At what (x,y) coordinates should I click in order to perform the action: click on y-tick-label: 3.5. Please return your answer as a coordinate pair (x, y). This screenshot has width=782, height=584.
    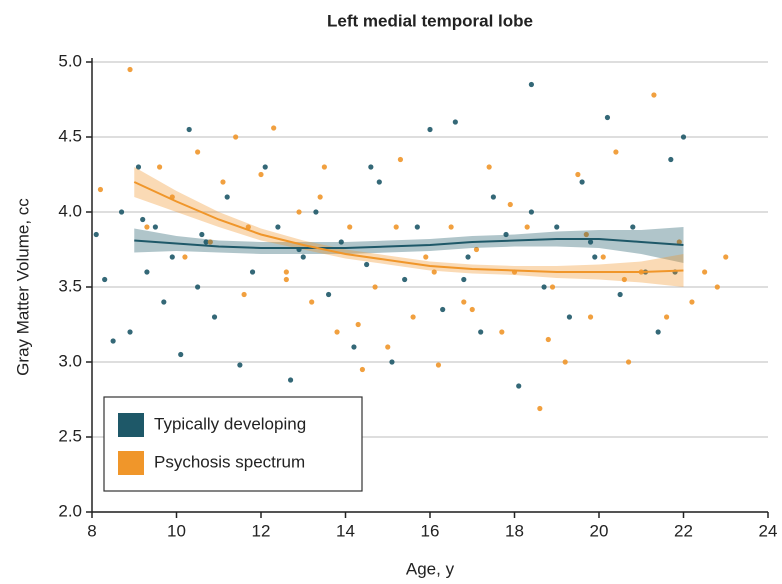
    Looking at the image, I should click on (70, 285).